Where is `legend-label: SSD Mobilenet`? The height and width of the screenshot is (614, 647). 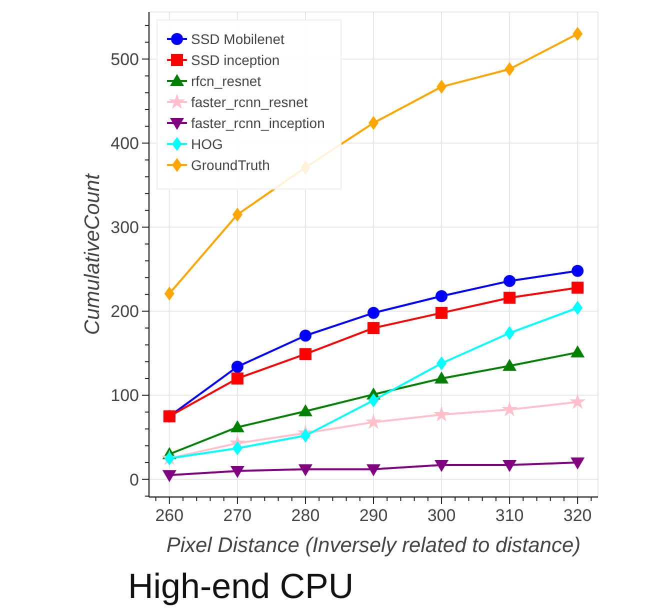
legend-label: SSD Mobilenet is located at coordinates (237, 38).